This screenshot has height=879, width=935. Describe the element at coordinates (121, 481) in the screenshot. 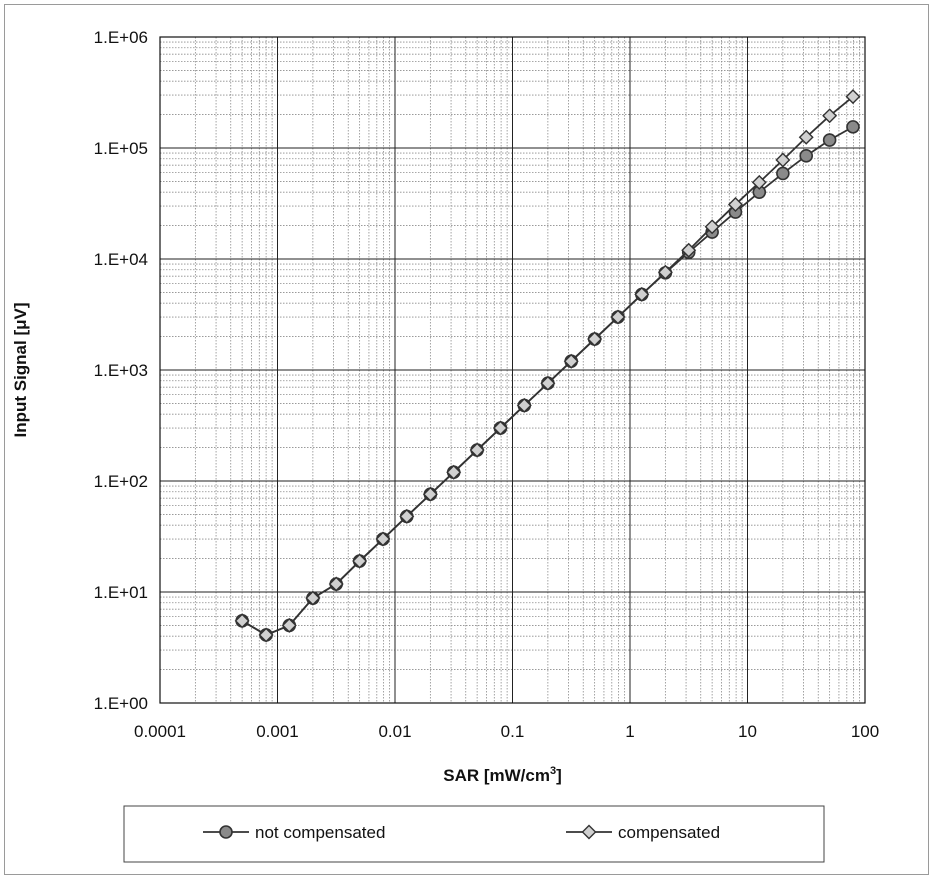

I see `y-tick-label: 1.E+02` at that location.